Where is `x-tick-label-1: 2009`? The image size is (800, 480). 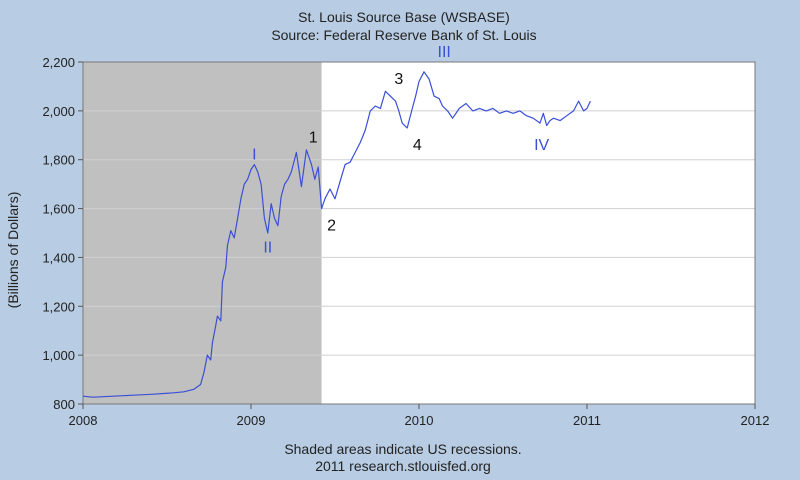 x-tick-label-1: 2009 is located at coordinates (251, 420).